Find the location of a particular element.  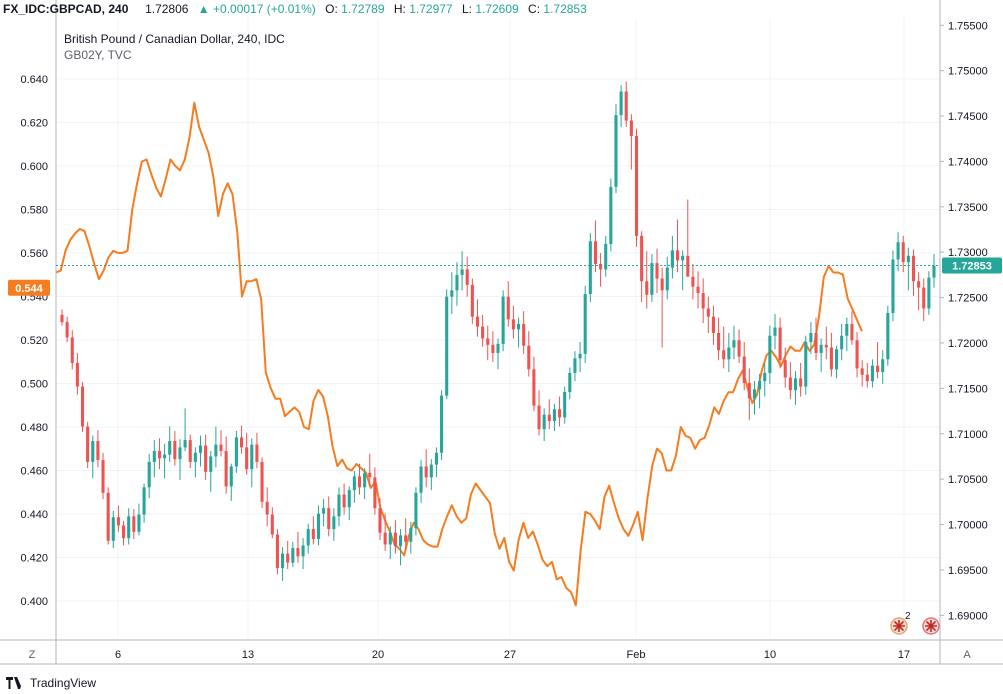

last-price: 1.72806 is located at coordinates (167, 9).